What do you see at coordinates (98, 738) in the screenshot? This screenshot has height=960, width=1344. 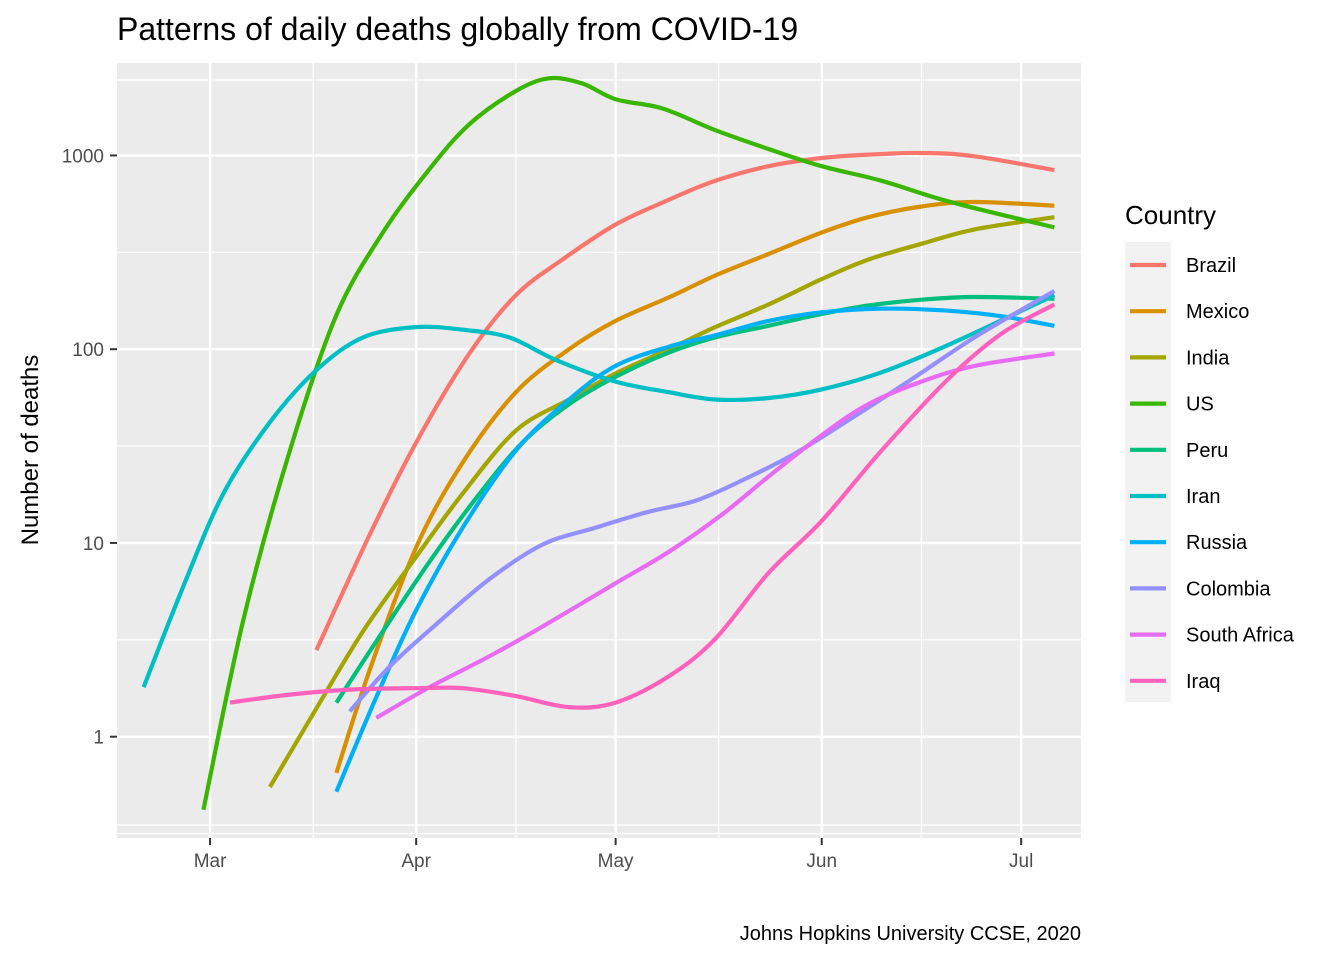 I see `y-tick-label: 1` at bounding box center [98, 738].